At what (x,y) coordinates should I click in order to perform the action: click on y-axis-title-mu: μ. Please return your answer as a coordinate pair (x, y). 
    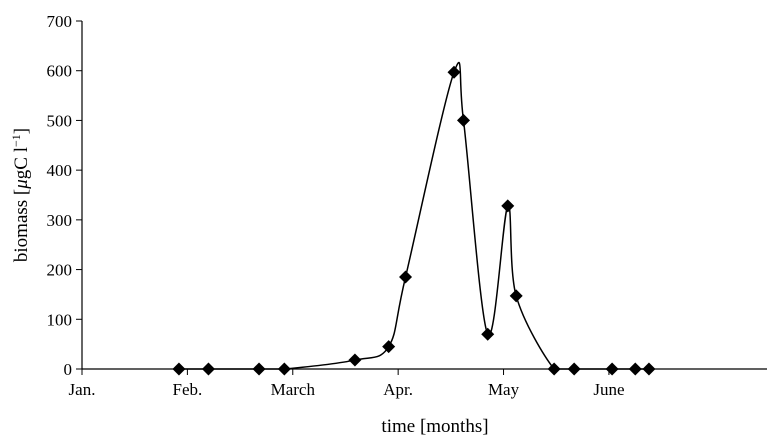
    Looking at the image, I should click on (21, 184).